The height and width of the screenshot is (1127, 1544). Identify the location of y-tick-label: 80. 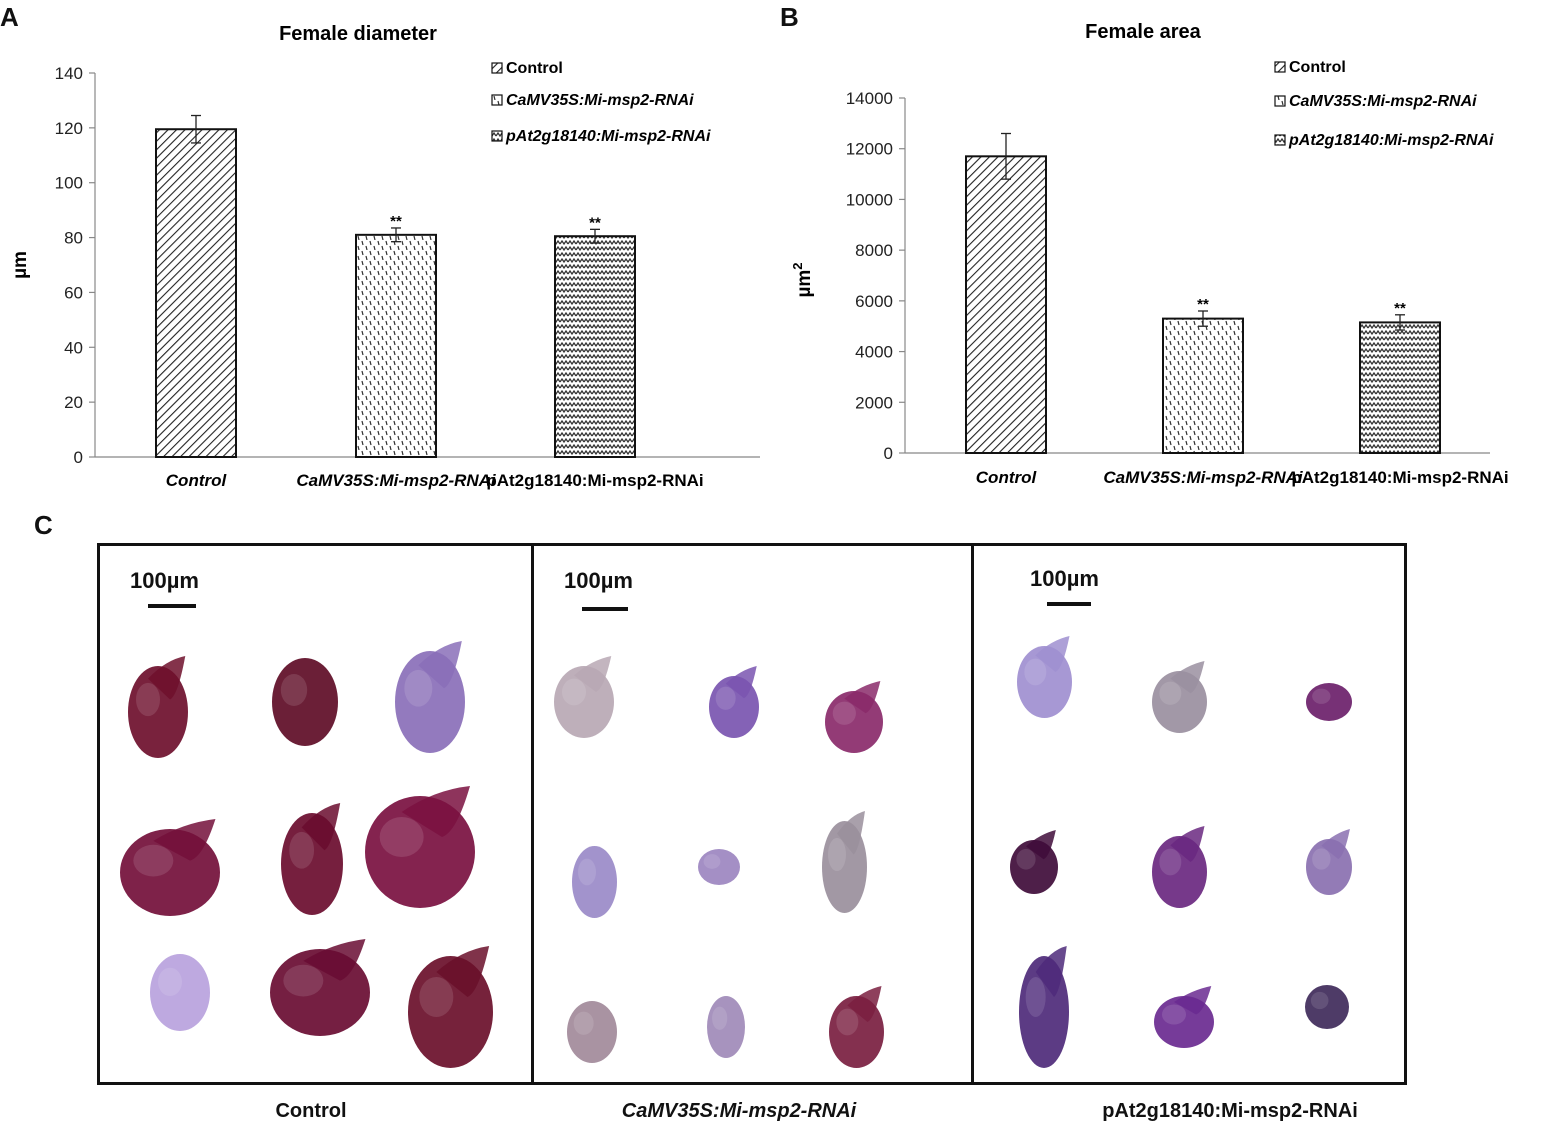
(73, 238).